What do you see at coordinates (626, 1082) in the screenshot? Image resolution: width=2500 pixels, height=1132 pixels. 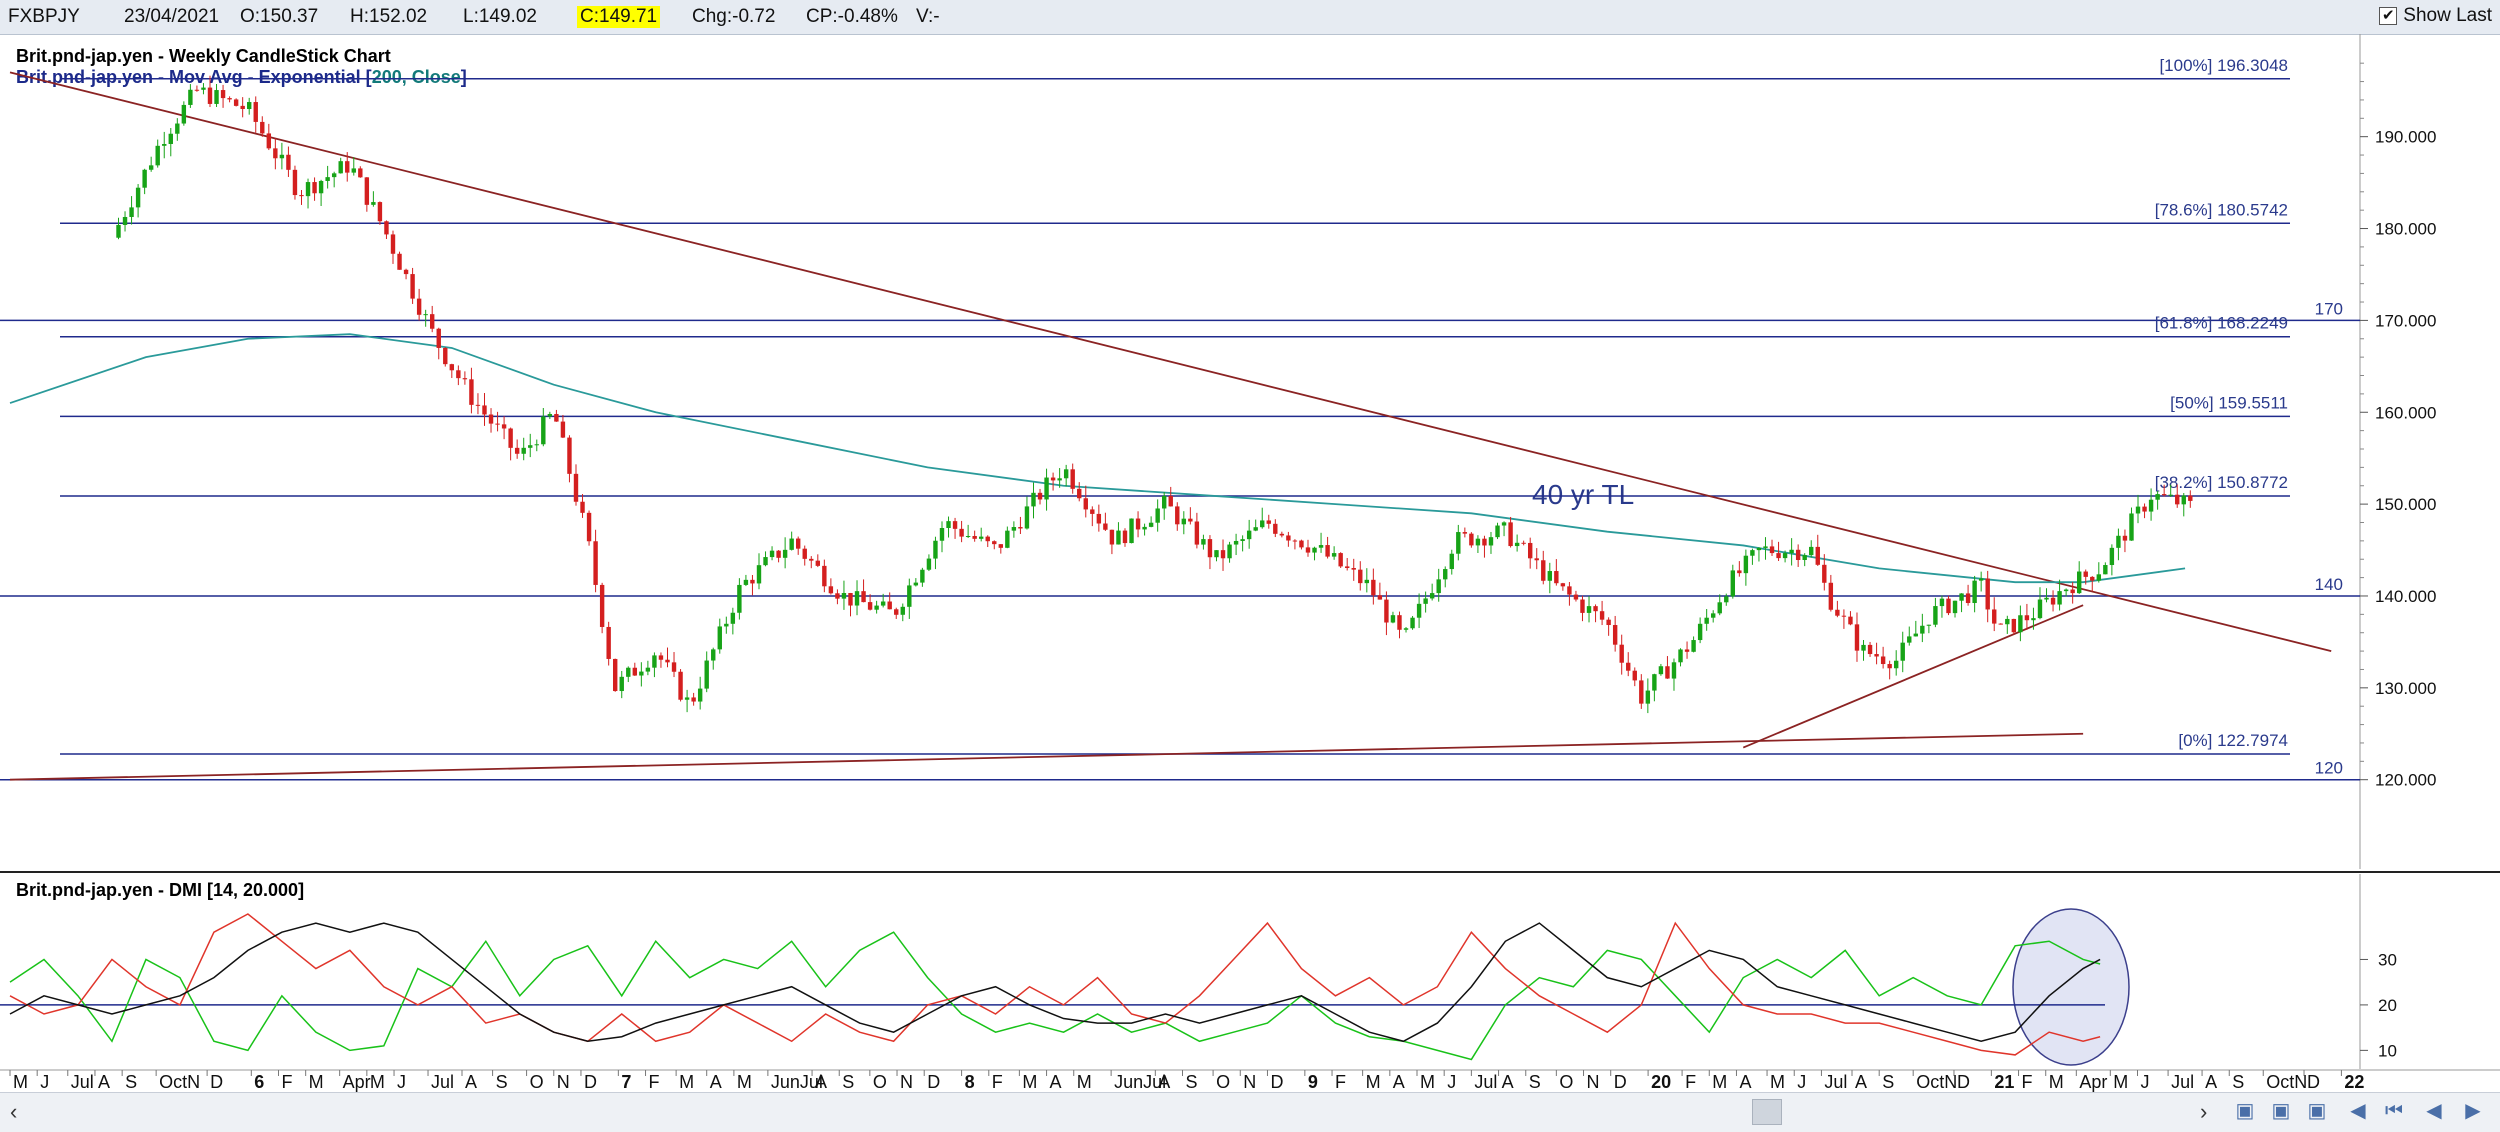 I see `x-tick-label: 7` at bounding box center [626, 1082].